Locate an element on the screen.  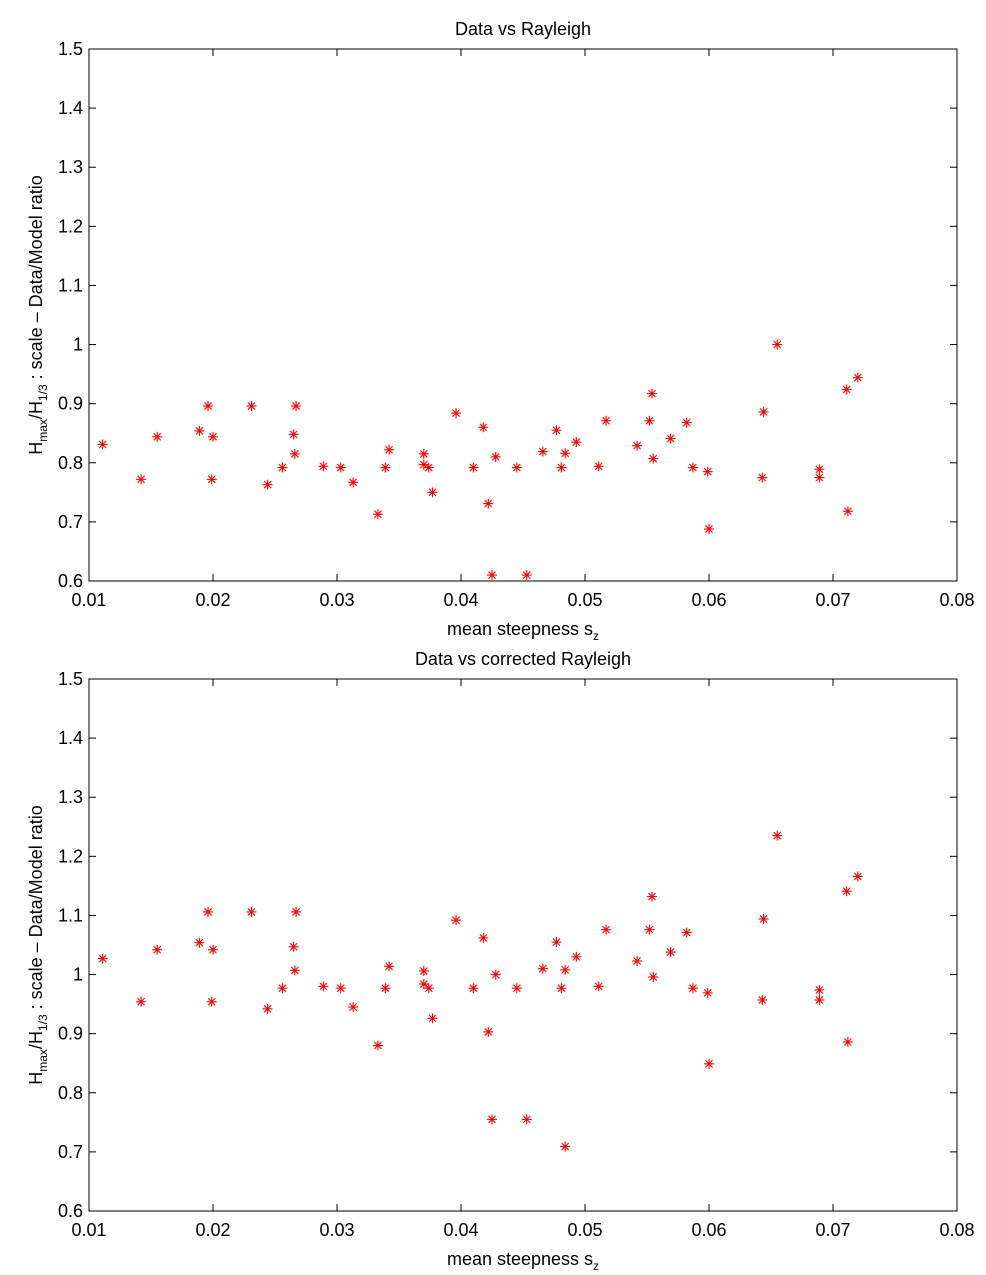
x-tick-label: 0.08 is located at coordinates (956, 600).